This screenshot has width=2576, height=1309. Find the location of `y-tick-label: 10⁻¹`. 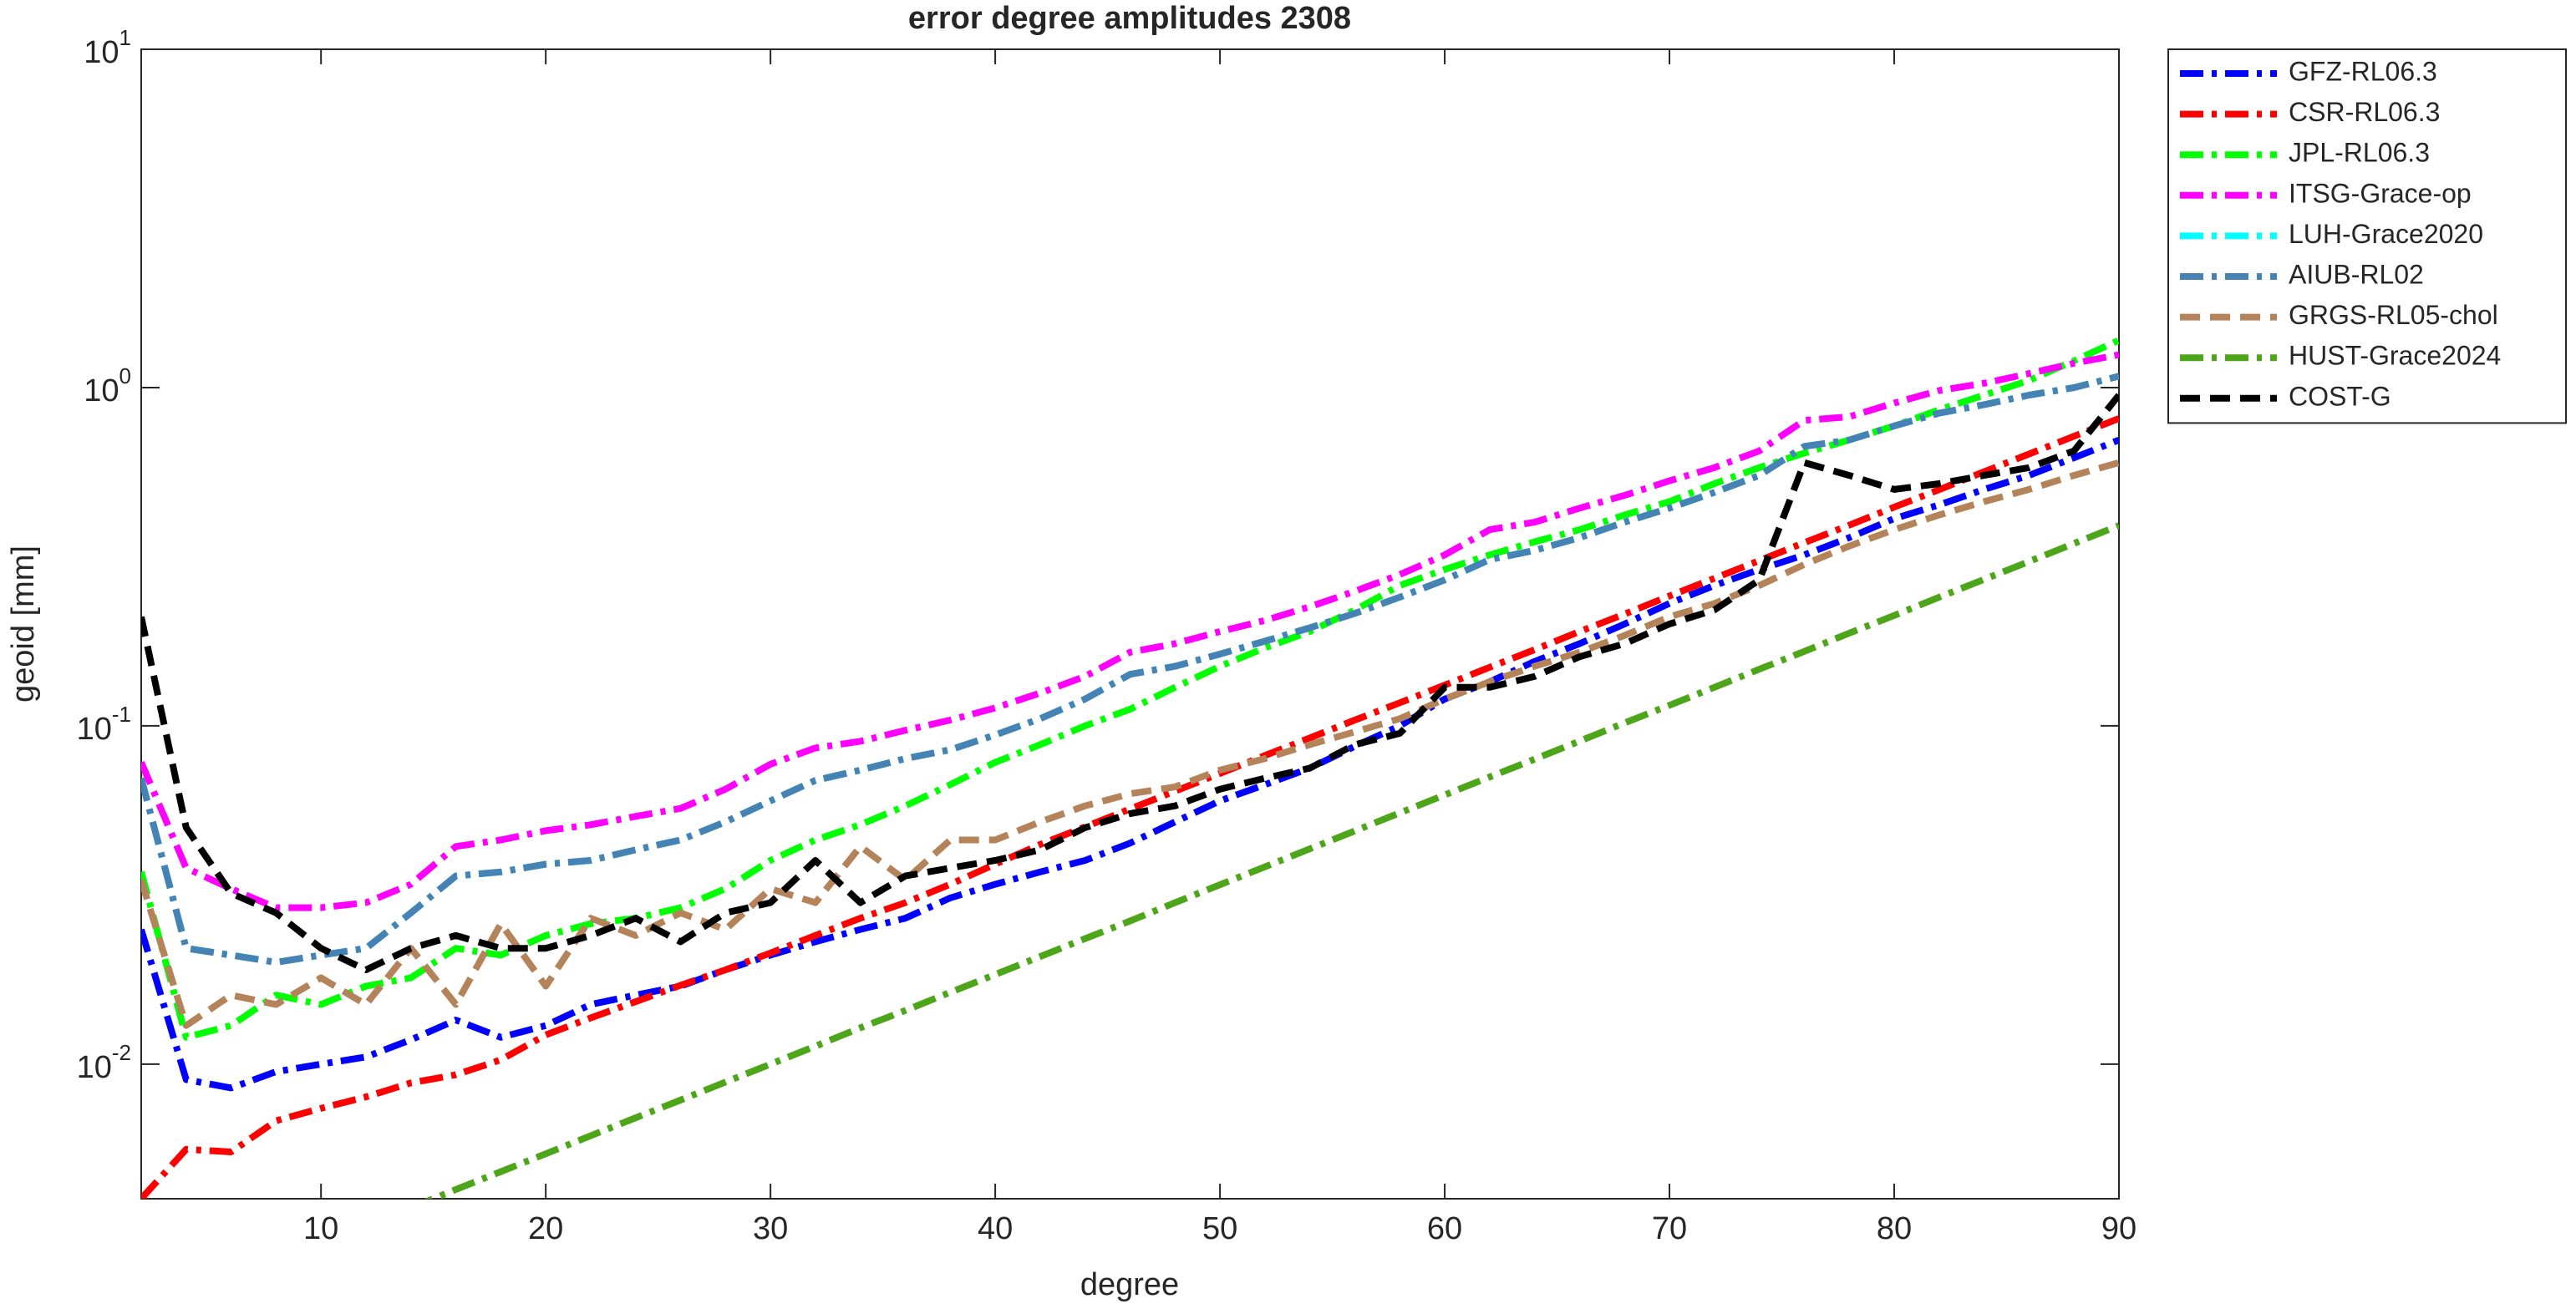

y-tick-label: 10⁻¹ is located at coordinates (104, 724).